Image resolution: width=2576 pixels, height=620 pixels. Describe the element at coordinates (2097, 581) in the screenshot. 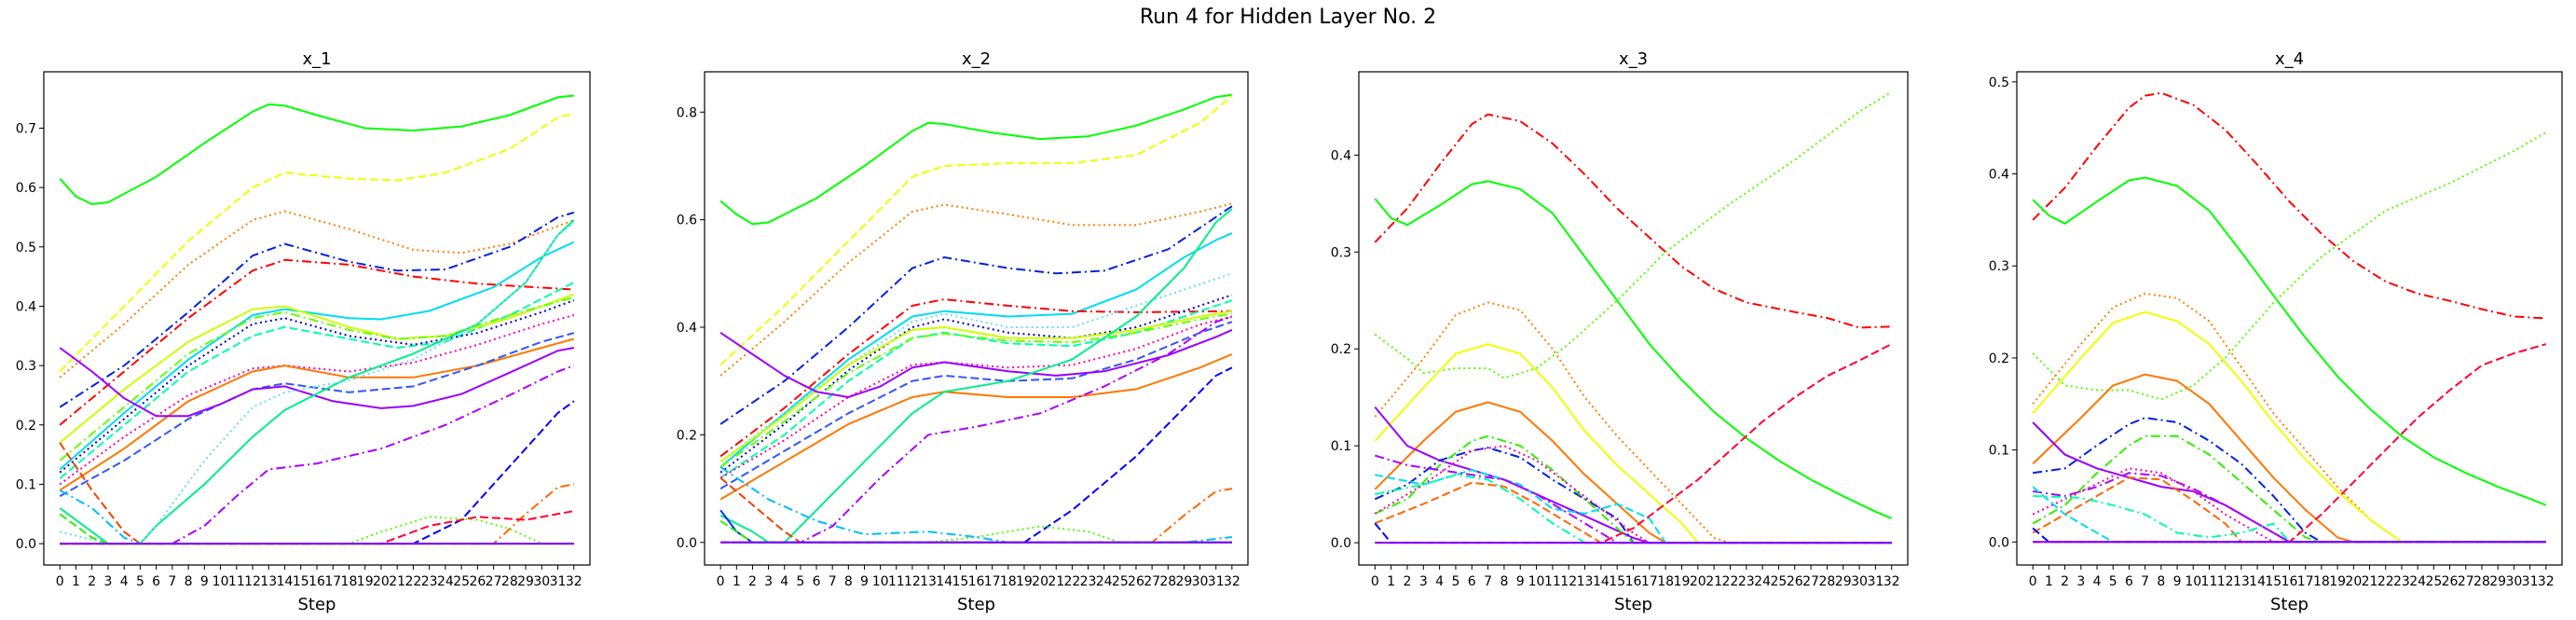

I see `x-tick-label: 4` at that location.